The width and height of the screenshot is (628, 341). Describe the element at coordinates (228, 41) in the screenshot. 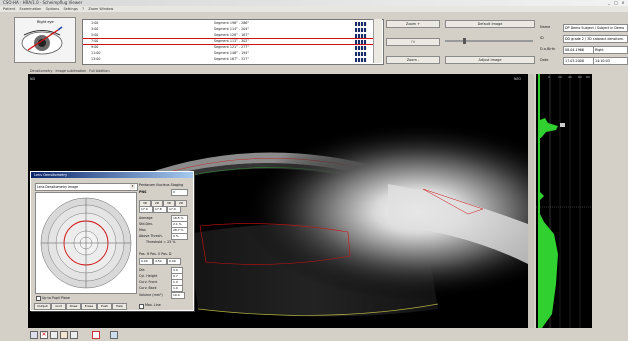

I see `list-item-selected: 7:00 Segment 113° - 302°` at that location.